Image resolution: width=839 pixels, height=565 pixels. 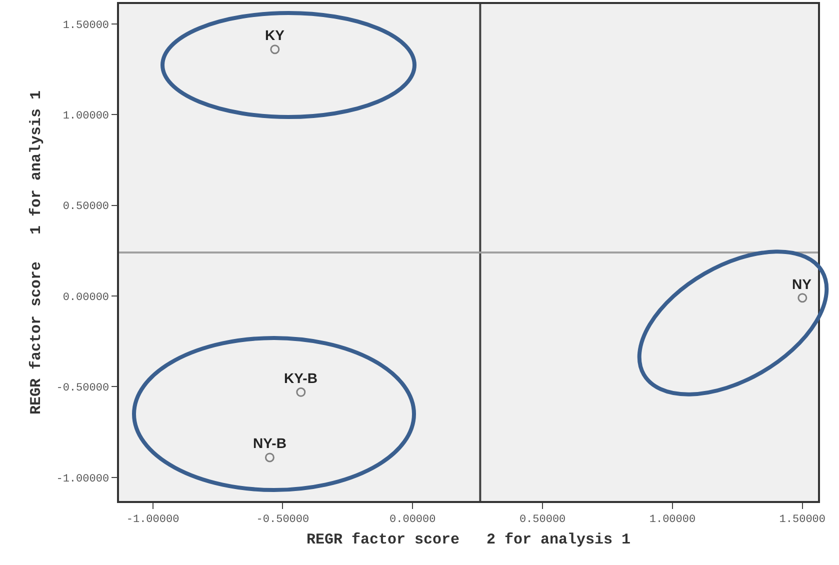 What do you see at coordinates (83, 479) in the screenshot?
I see `y-tick-label: -1.00000` at bounding box center [83, 479].